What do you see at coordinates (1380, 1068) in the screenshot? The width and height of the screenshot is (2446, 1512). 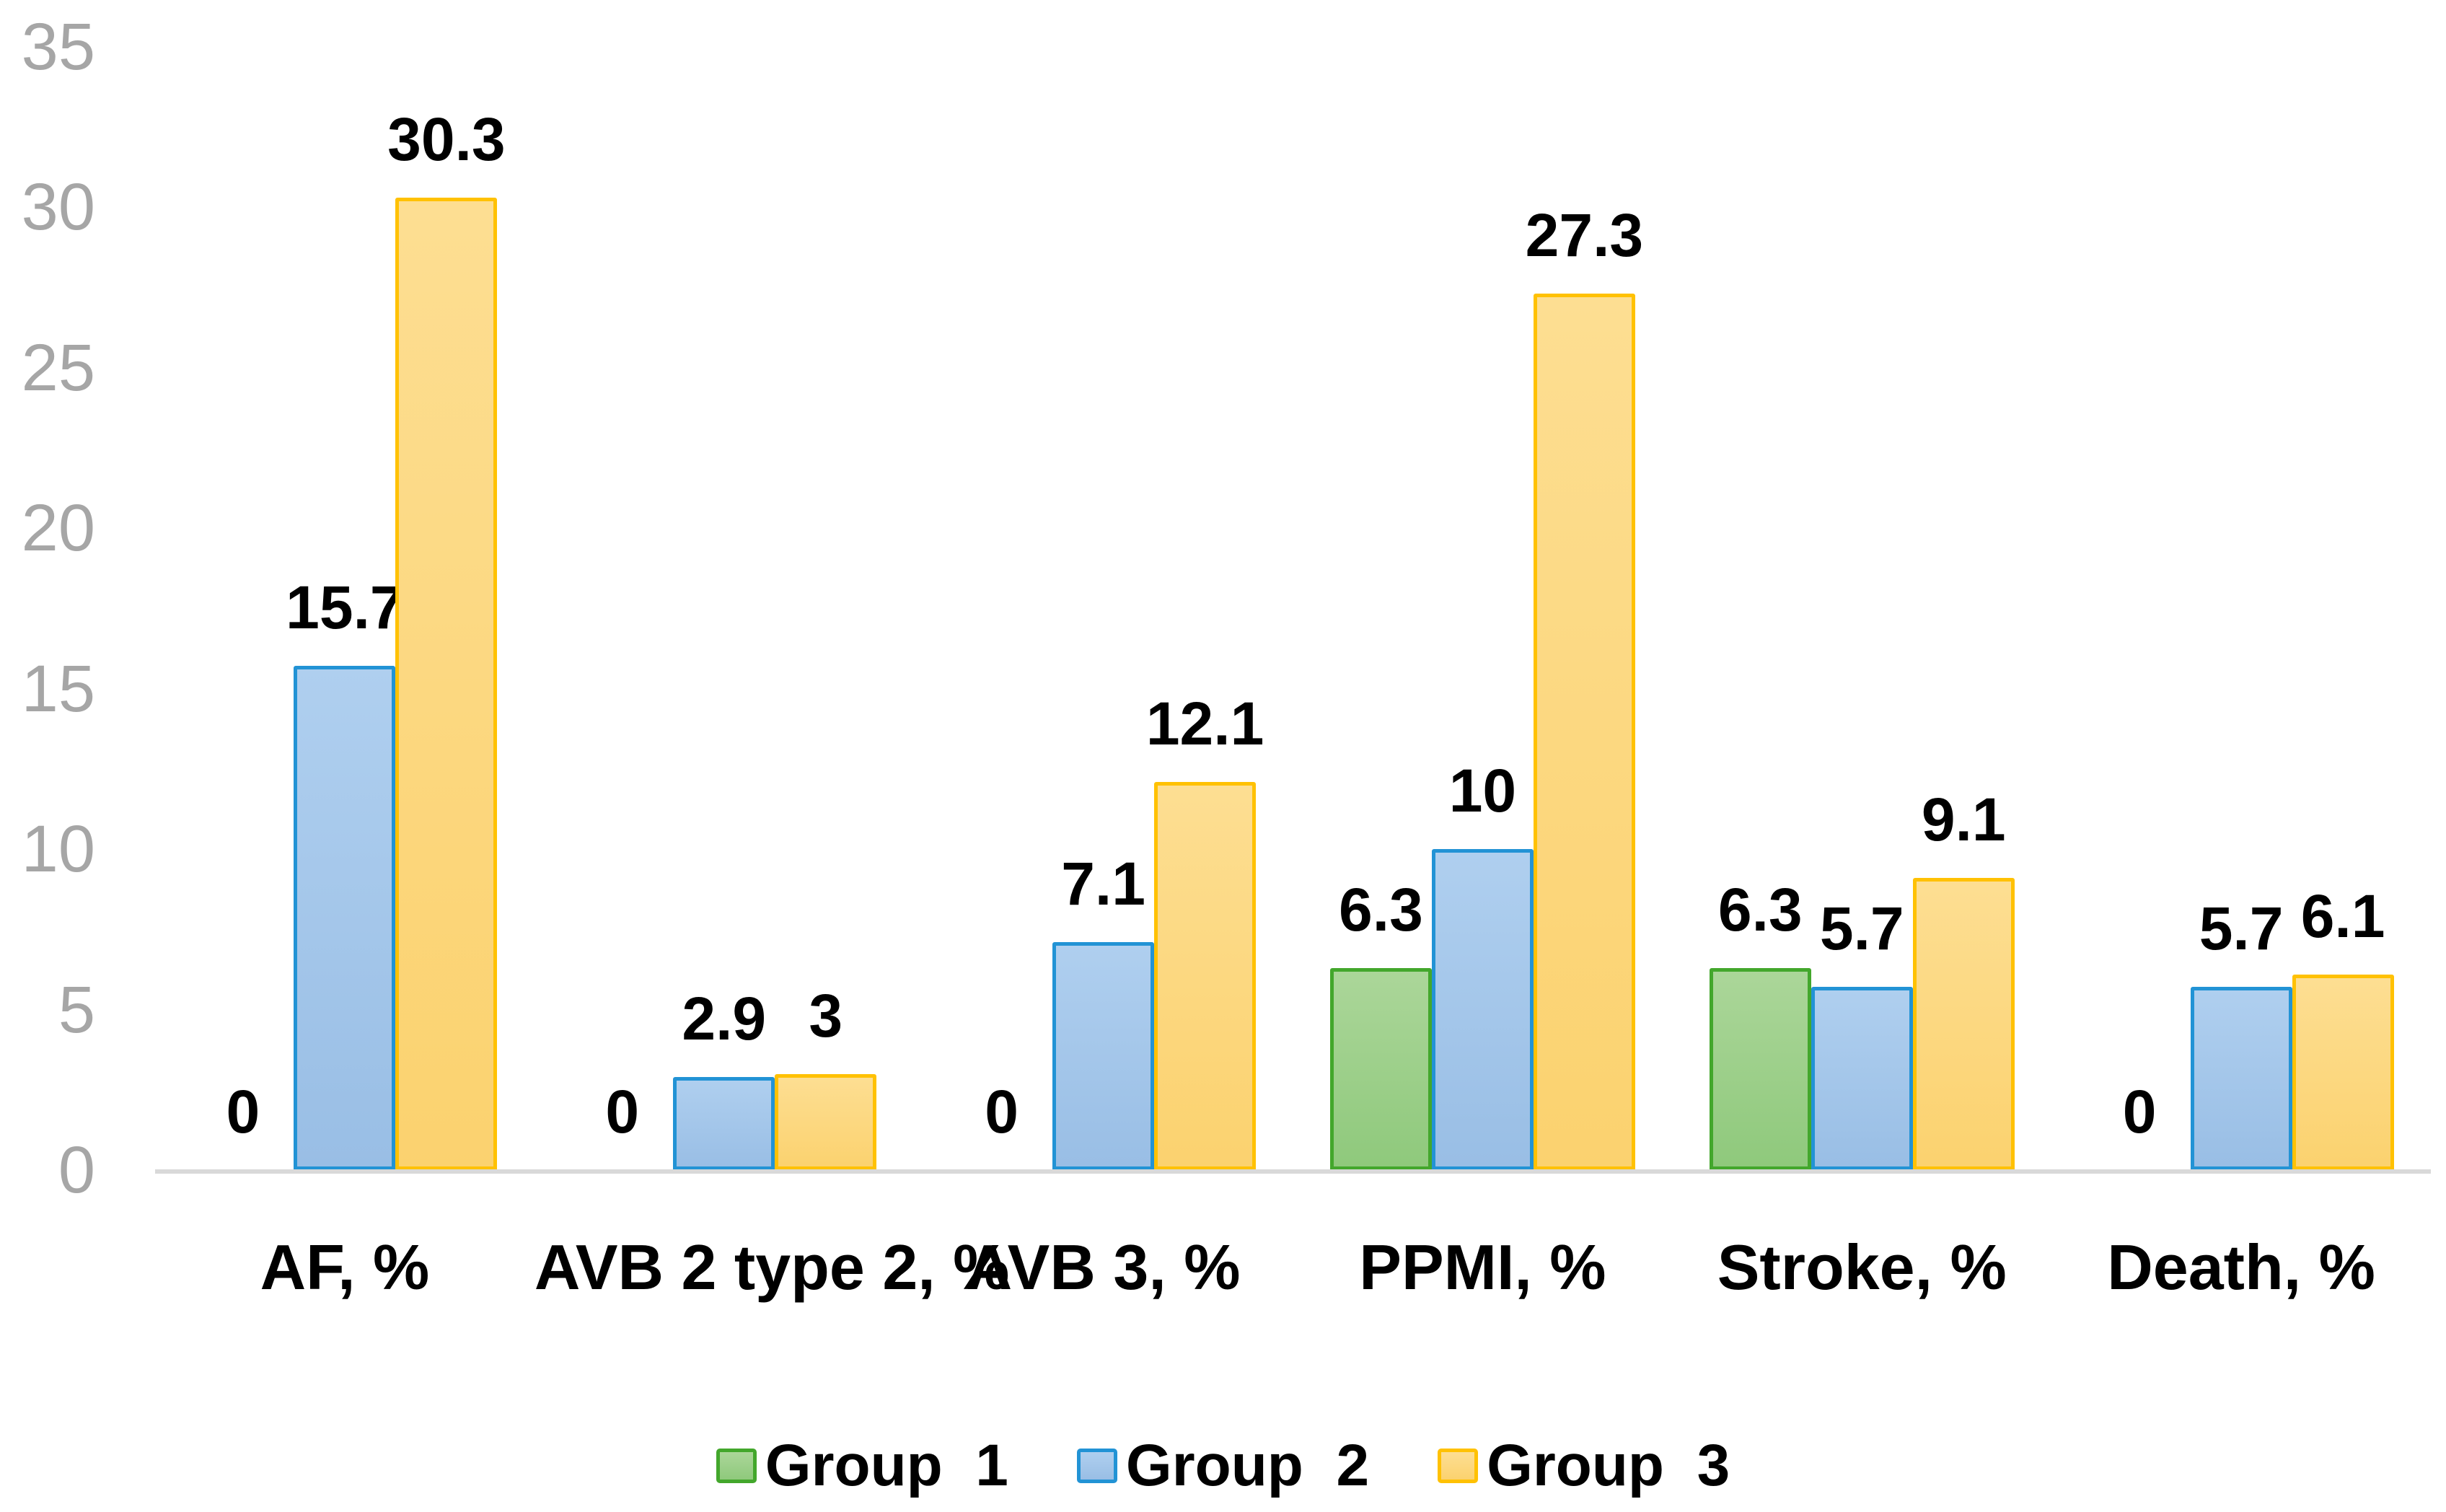 I see `bar-group-1-ppmi` at bounding box center [1380, 1068].